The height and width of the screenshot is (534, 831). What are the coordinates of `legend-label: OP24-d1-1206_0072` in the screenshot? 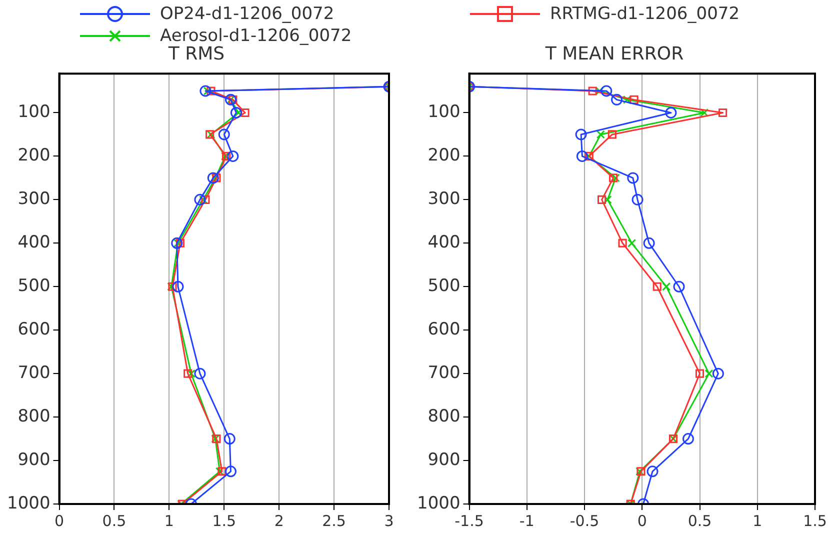 It's located at (247, 14).